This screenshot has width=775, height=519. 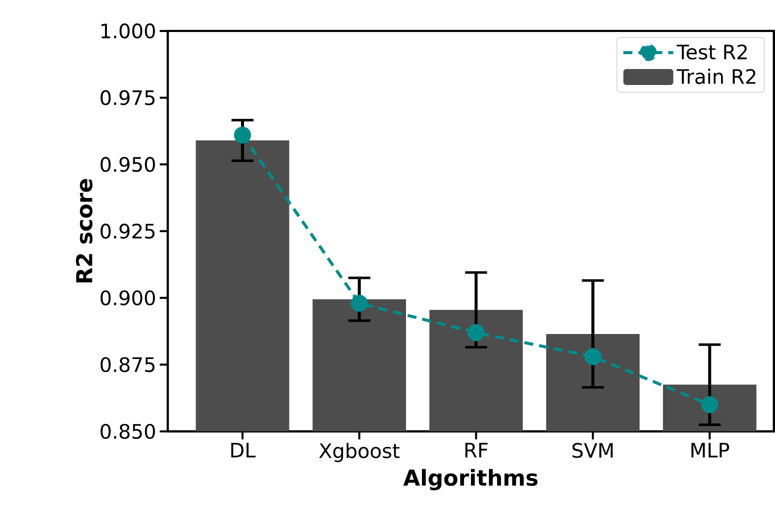 I want to click on y-tick-label: 0.975, so click(x=127, y=98).